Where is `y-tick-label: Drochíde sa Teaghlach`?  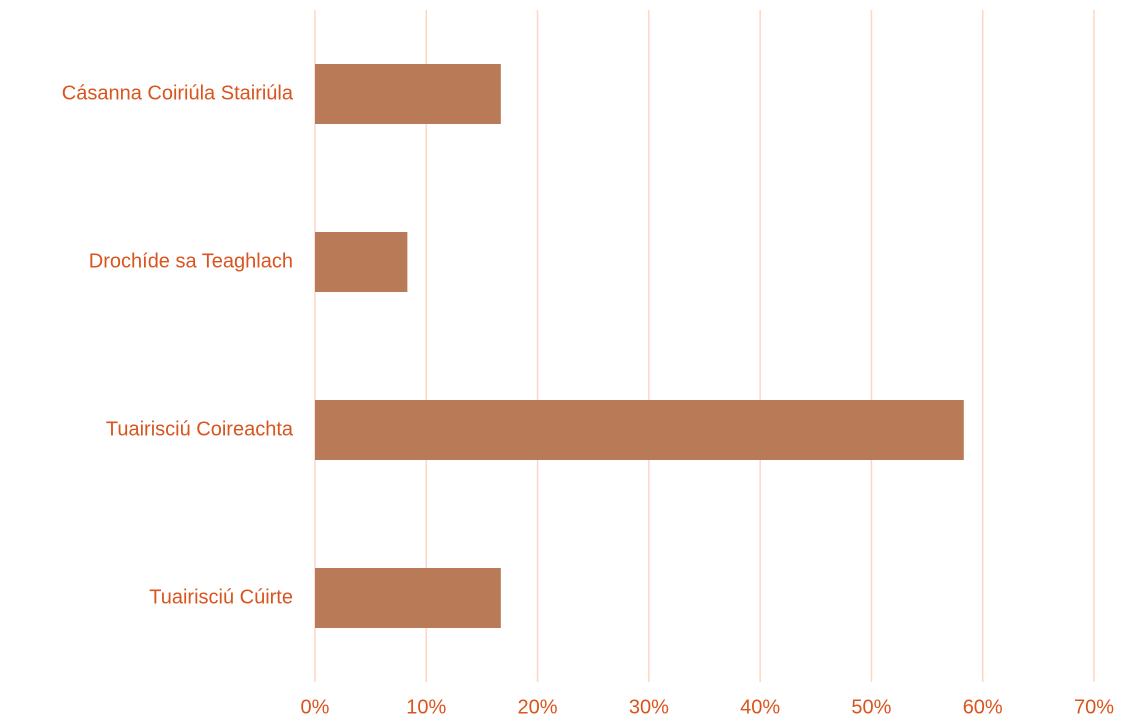 y-tick-label: Drochíde sa Teaghlach is located at coordinates (191, 261).